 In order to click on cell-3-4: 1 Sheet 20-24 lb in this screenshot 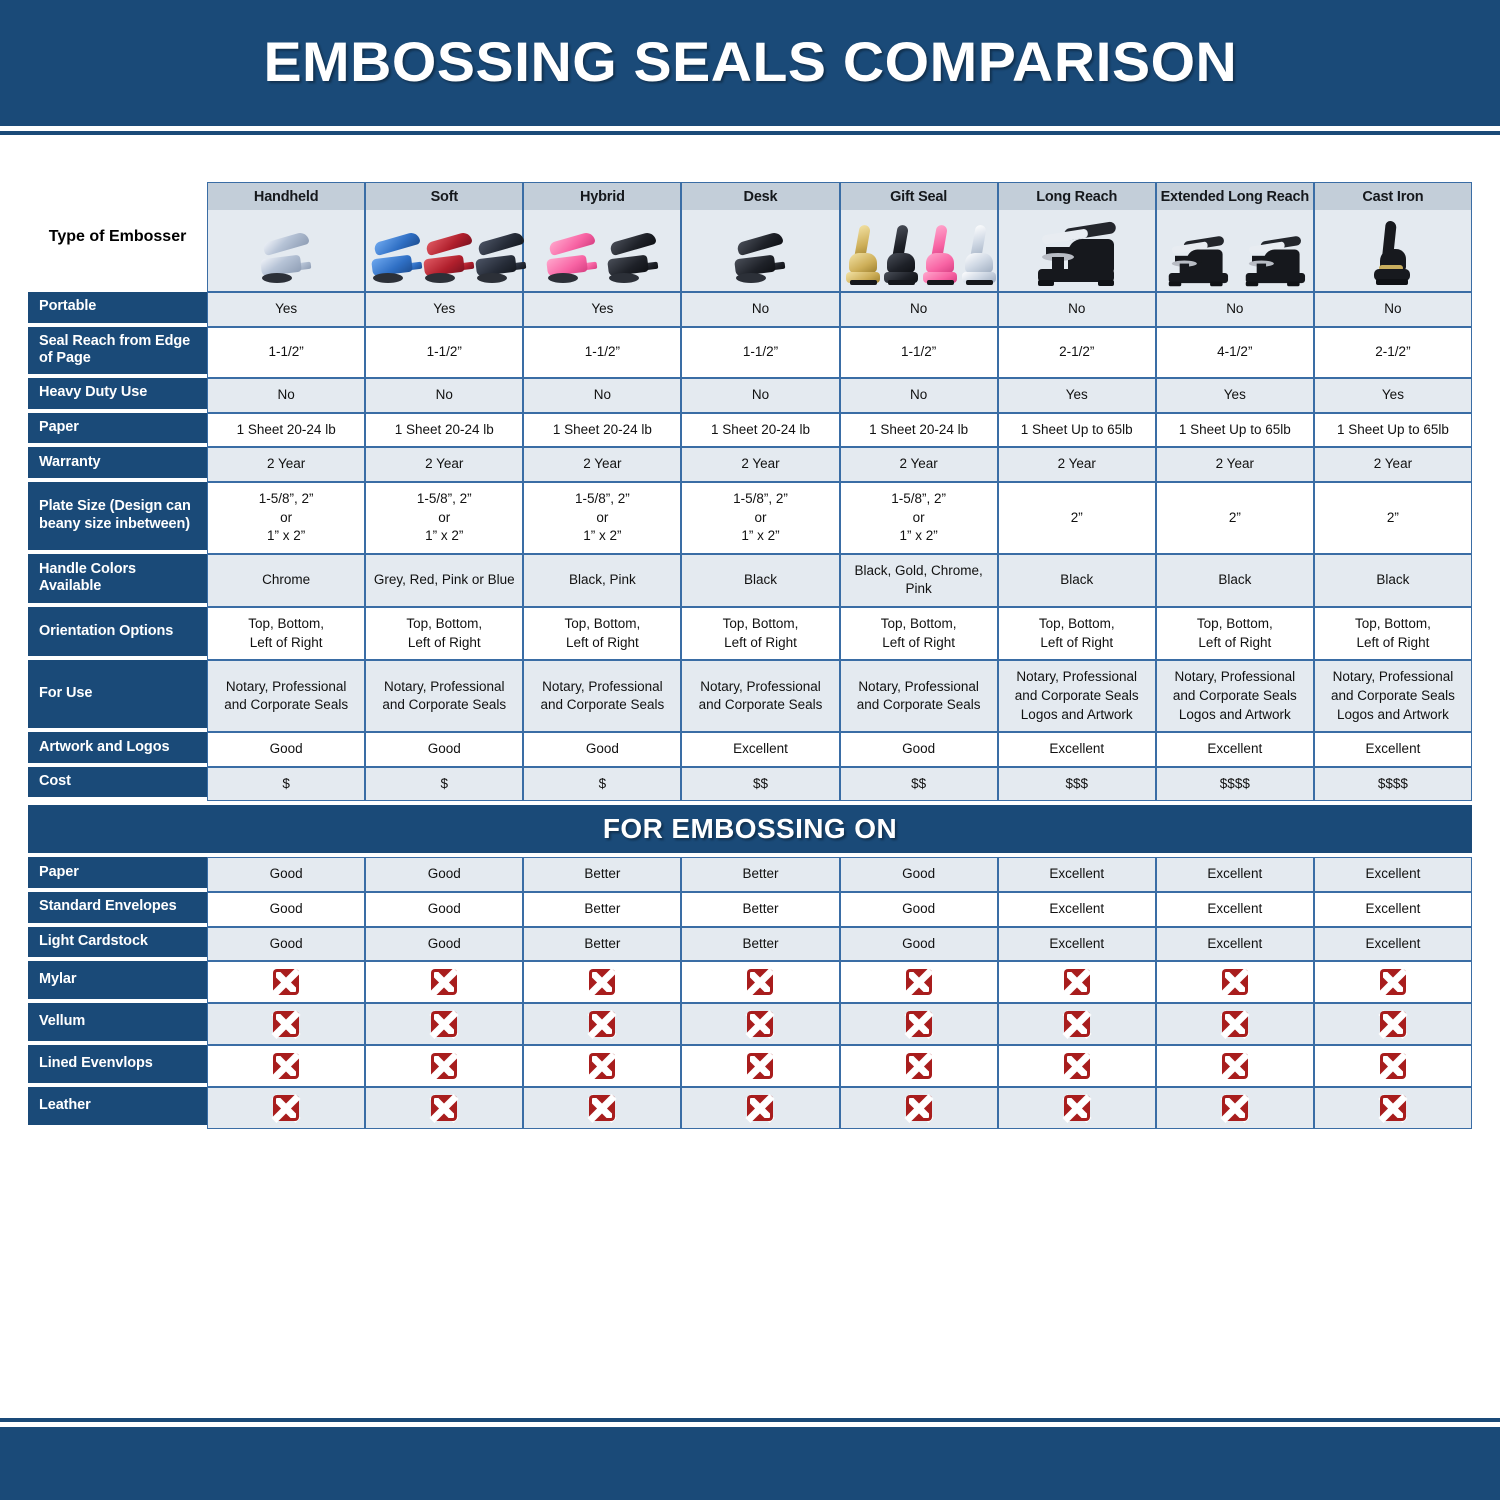, I will do `click(918, 430)`.